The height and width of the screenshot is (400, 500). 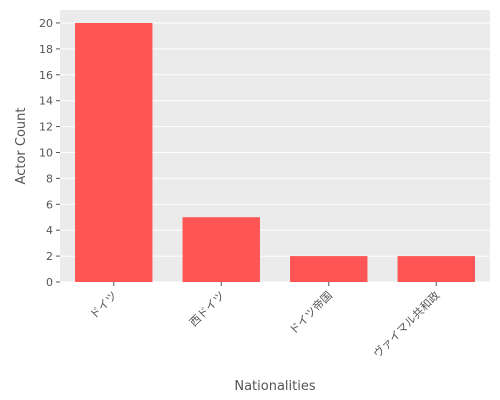 What do you see at coordinates (46, 127) in the screenshot?
I see `y-tick-label: 12` at bounding box center [46, 127].